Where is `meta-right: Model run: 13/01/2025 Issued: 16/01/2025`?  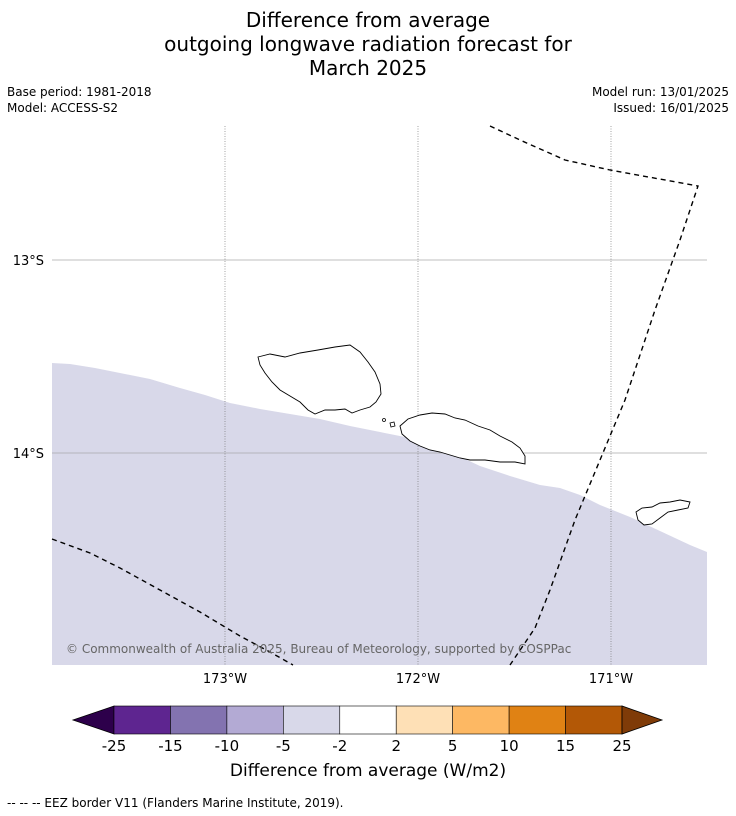 meta-right: Model run: 13/01/2025 Issued: 16/01/2025 is located at coordinates (660, 100).